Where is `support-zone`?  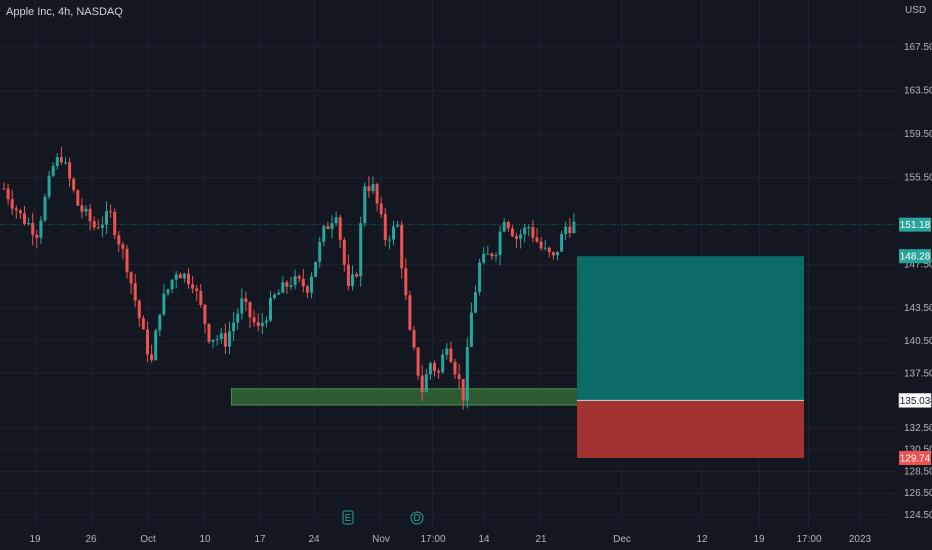 support-zone is located at coordinates (408, 397).